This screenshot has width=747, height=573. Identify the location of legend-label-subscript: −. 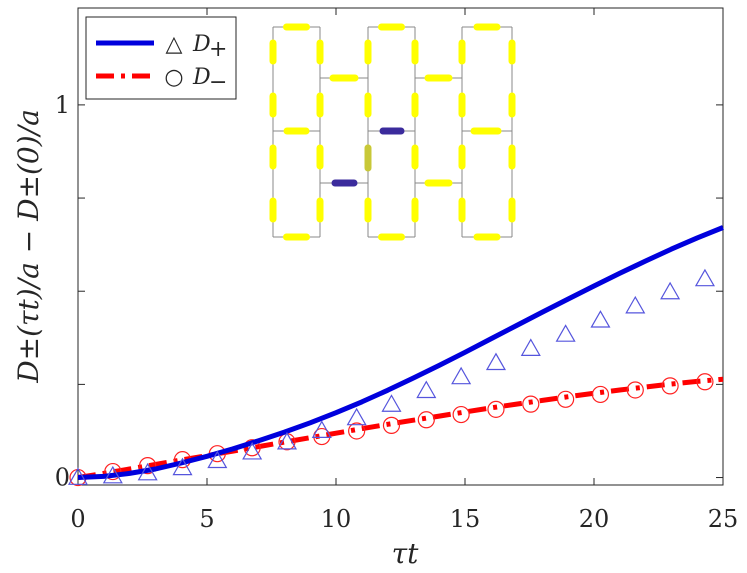
(218, 82).